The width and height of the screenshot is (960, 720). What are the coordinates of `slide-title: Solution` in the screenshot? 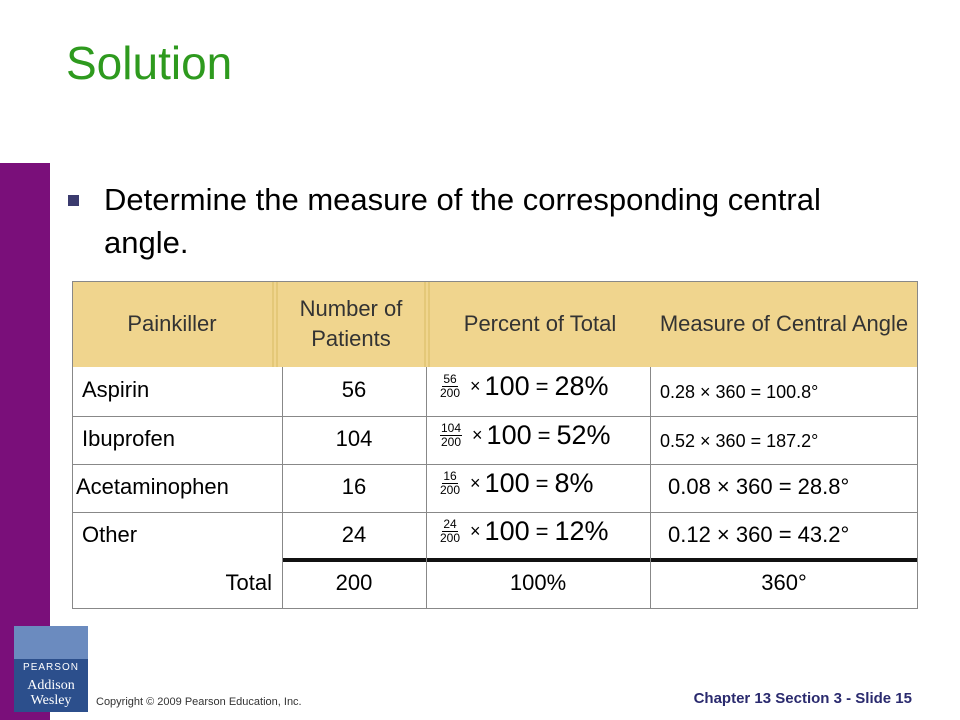 It's located at (149, 63).